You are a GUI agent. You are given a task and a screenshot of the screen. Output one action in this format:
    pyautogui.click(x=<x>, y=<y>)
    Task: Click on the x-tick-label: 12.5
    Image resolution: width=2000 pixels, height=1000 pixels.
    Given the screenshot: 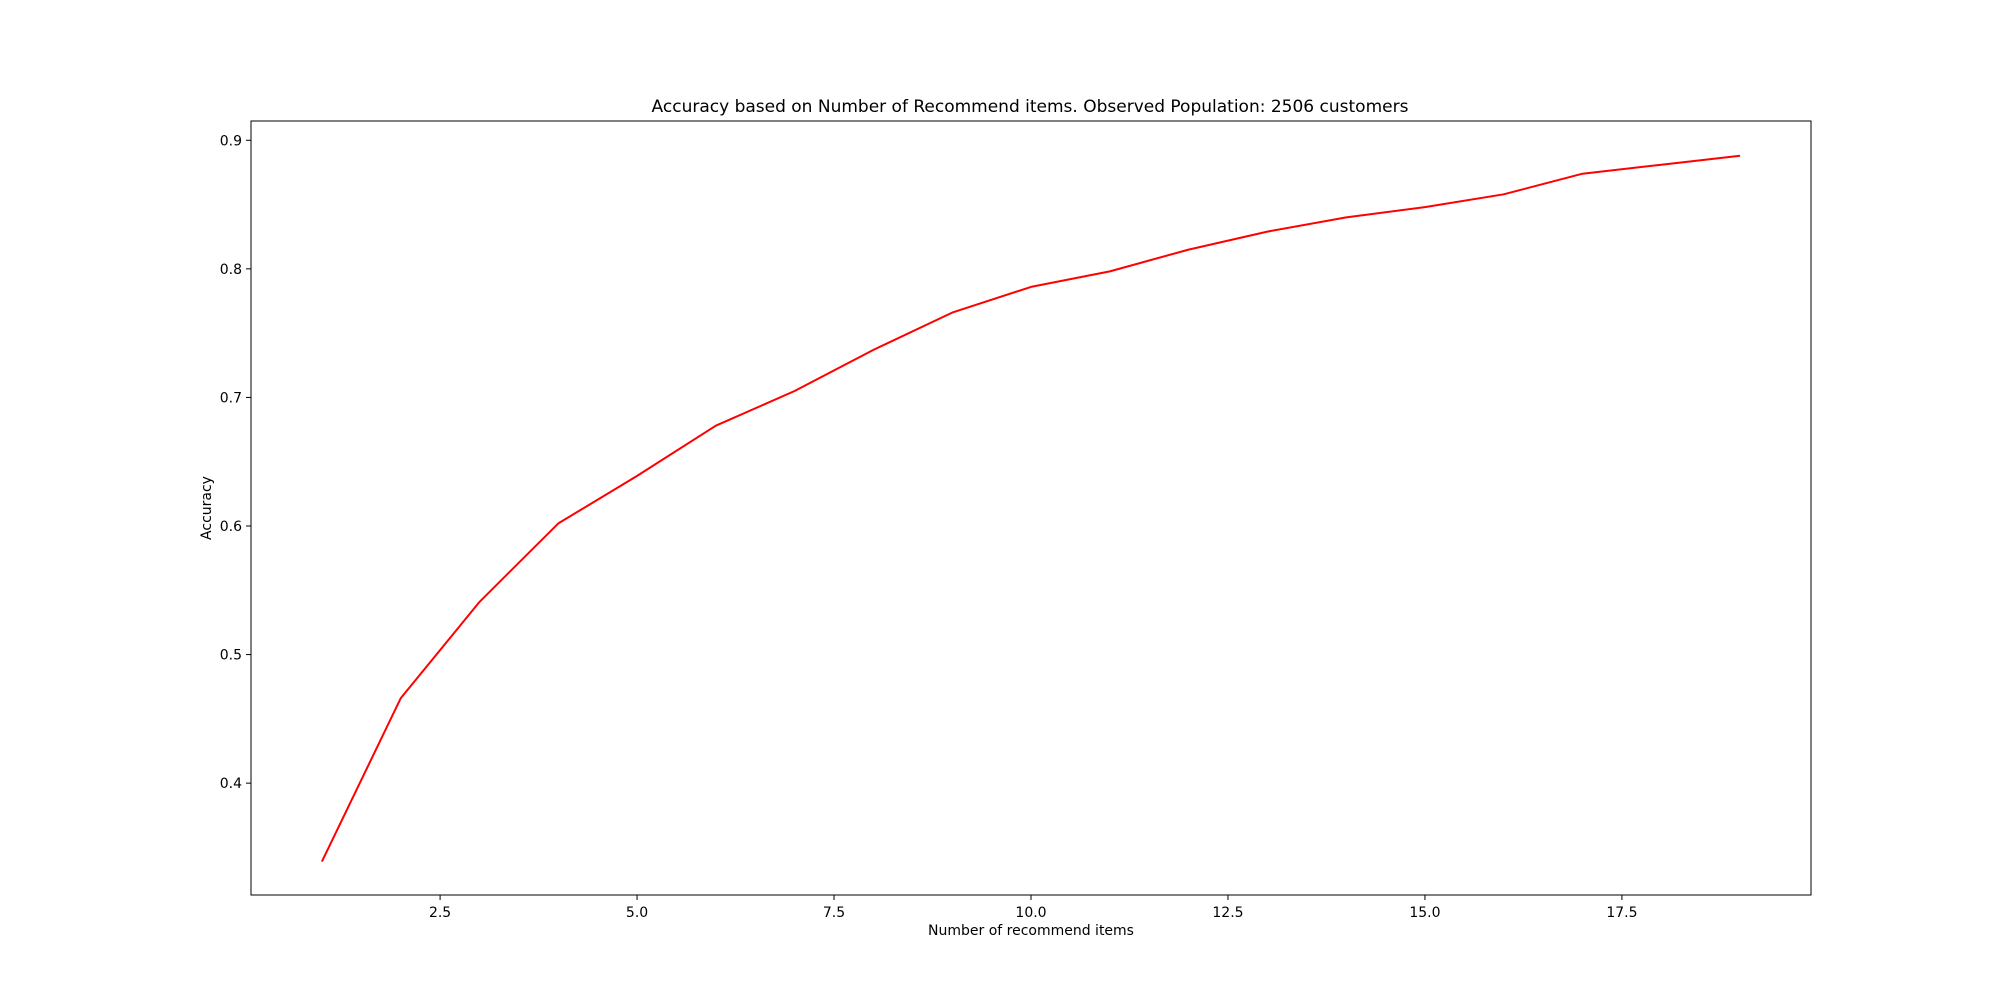 What is the action you would take?
    pyautogui.click(x=1227, y=913)
    